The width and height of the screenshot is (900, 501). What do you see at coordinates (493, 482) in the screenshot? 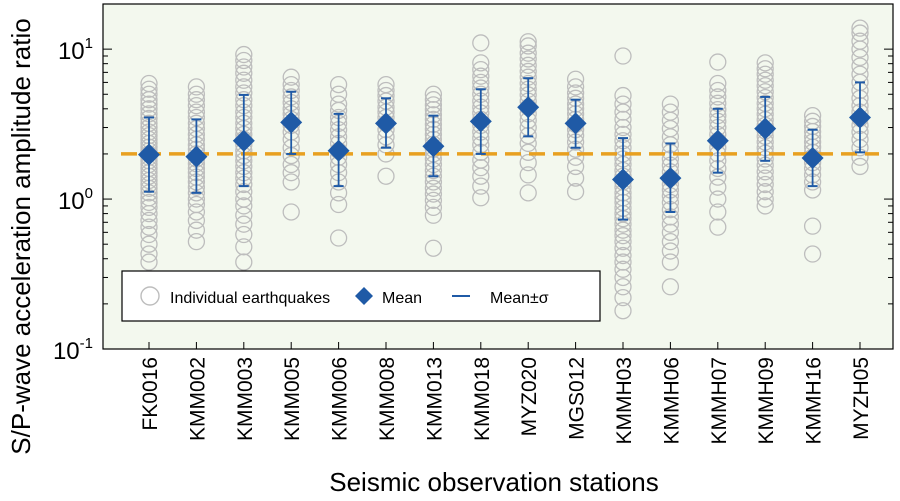
I see `x-axis-label: Seismic observation stations` at bounding box center [493, 482].